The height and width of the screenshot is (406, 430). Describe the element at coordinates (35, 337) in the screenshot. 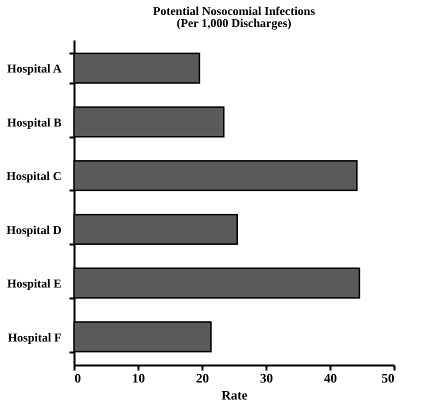

I see `y-tick-label: Hospital F` at that location.